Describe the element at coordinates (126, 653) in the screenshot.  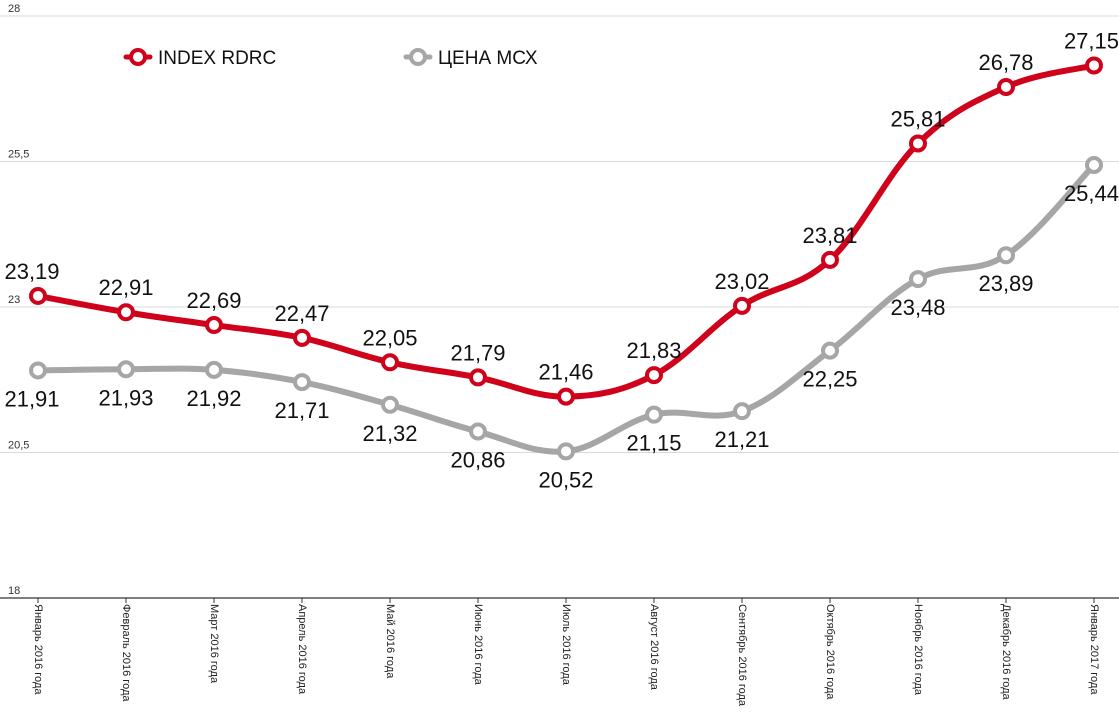
I see `x-tick-label: Февраль 2016 года` at that location.